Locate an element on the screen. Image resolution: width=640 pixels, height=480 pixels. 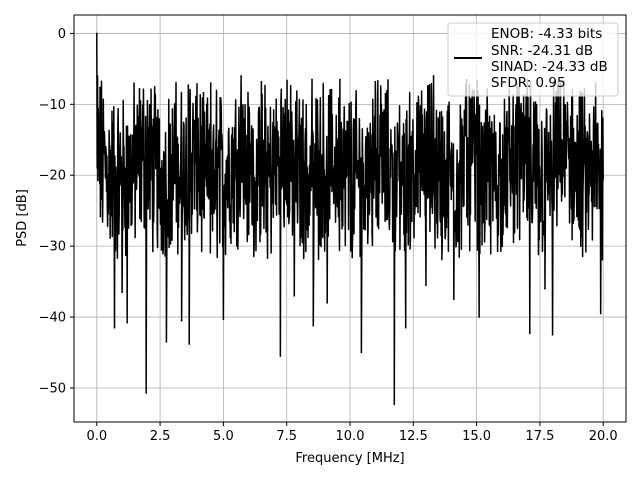
y-axis-ticks: 0 −10 −20 −30 −40 −50 is located at coordinates (56, 211).